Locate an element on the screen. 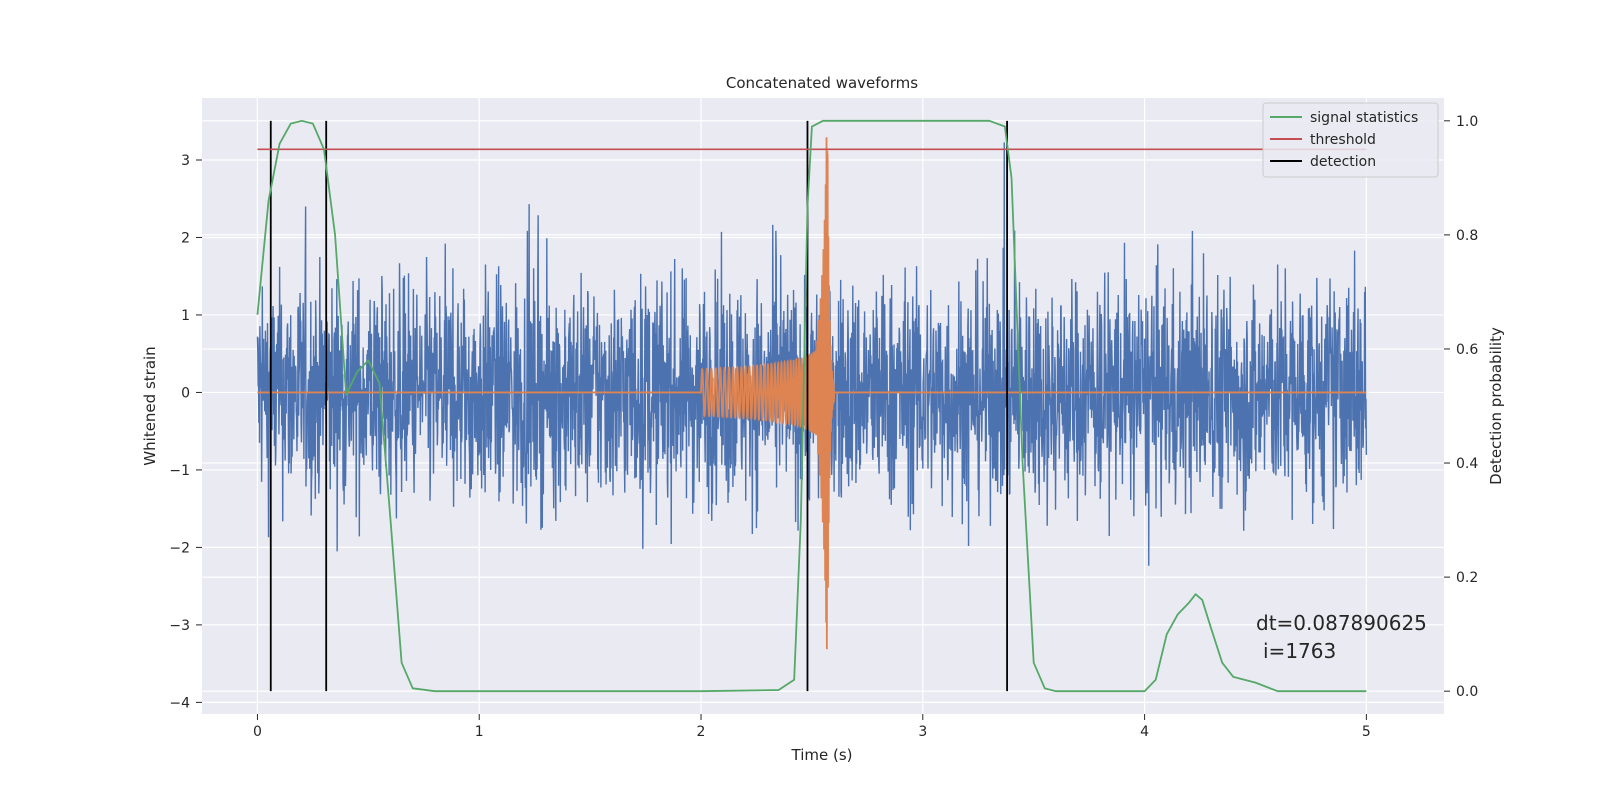  x-tick-label: 5 is located at coordinates (1366, 732).